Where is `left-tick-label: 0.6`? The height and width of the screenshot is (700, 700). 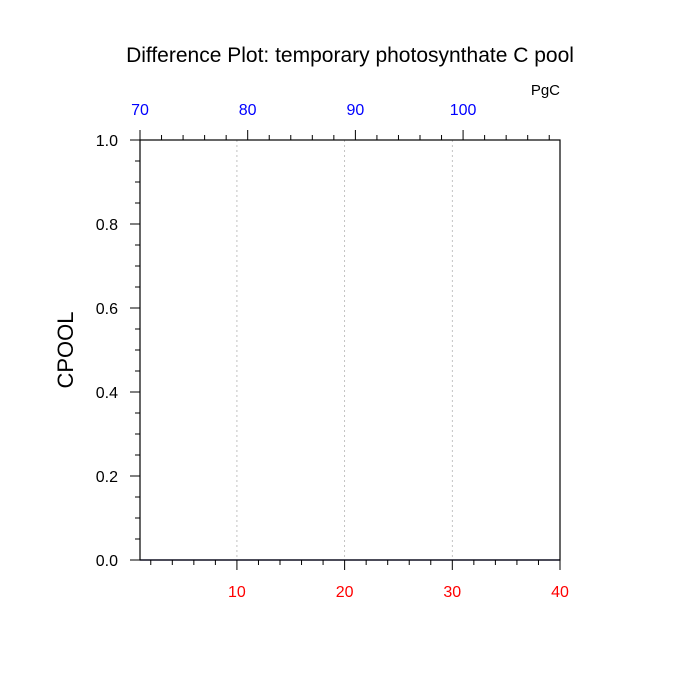
left-tick-label: 0.6 is located at coordinates (107, 309).